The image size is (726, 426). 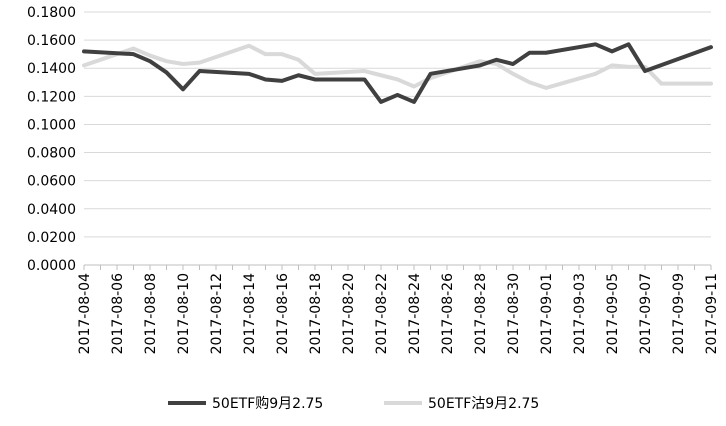 I want to click on series-lines, so click(x=397, y=73).